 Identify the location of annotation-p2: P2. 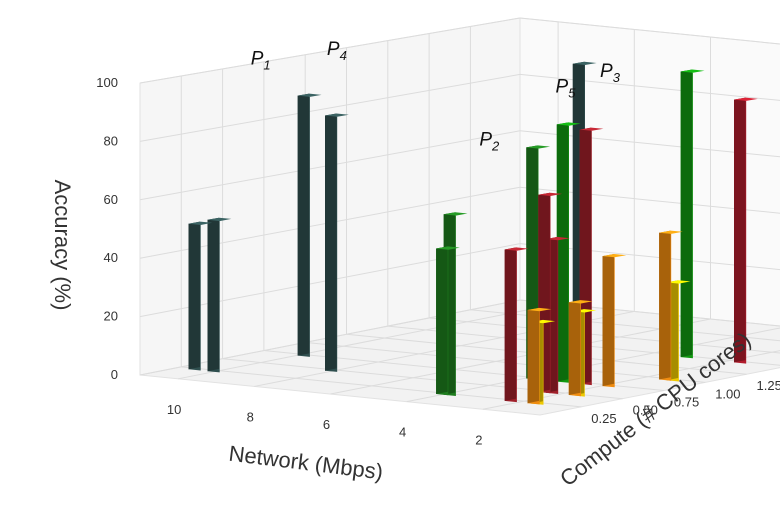
(489, 142).